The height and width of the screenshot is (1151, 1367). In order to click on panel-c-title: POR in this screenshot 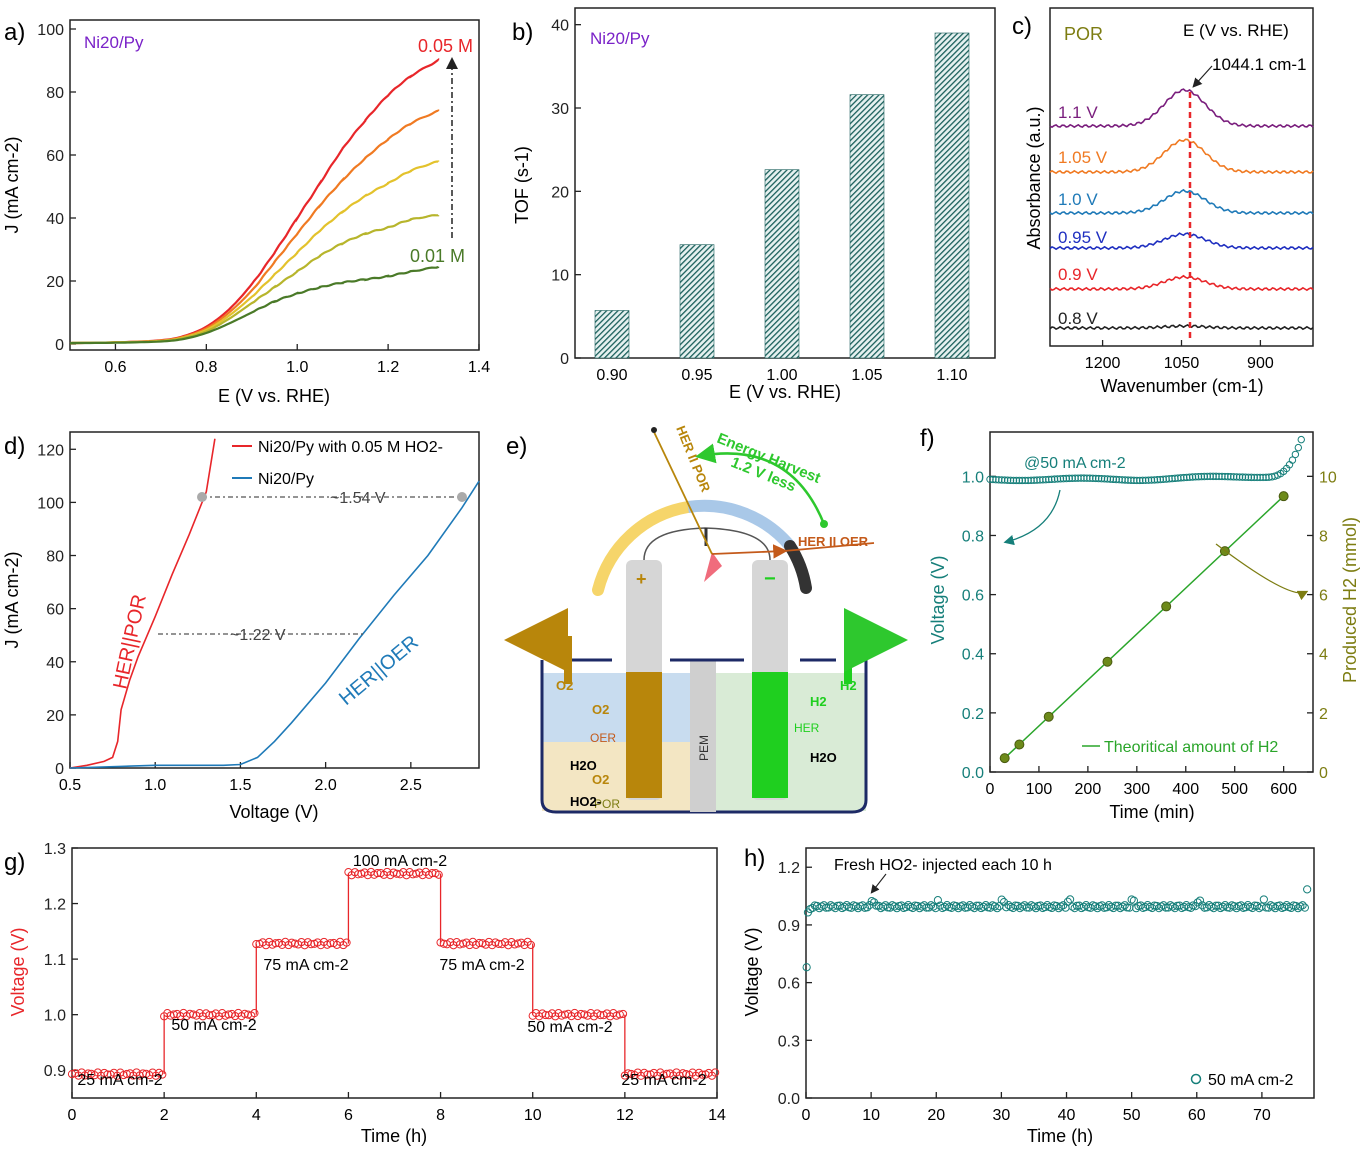, I will do `click(1083, 34)`.